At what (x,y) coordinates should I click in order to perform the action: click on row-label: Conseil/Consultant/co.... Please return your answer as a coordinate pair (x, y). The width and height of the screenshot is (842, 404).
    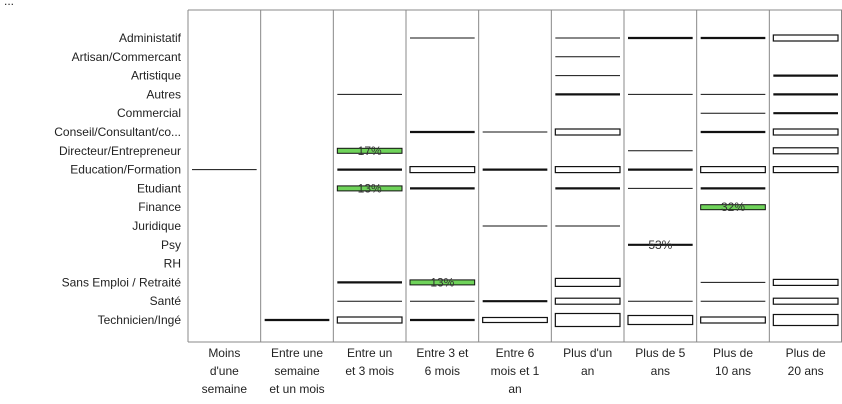
    Looking at the image, I should click on (117, 132).